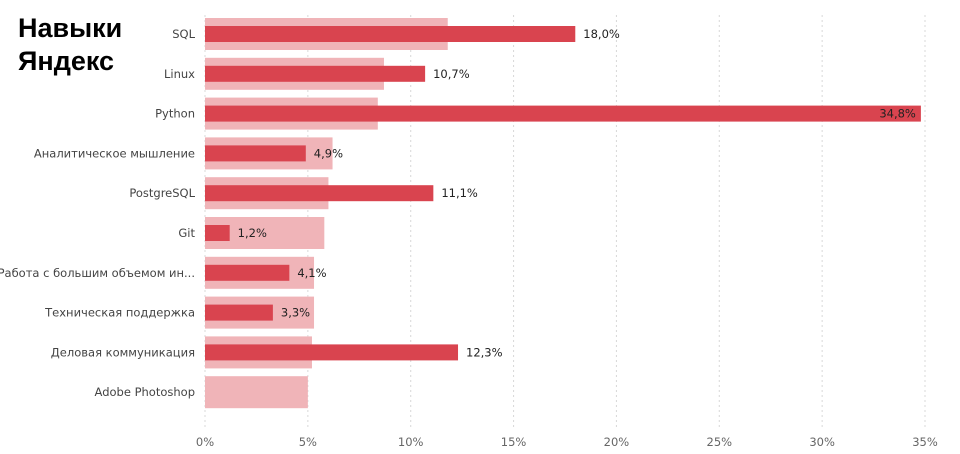 The image size is (960, 454). What do you see at coordinates (66, 61) in the screenshot?
I see `chart-title-line2: Яндекс` at bounding box center [66, 61].